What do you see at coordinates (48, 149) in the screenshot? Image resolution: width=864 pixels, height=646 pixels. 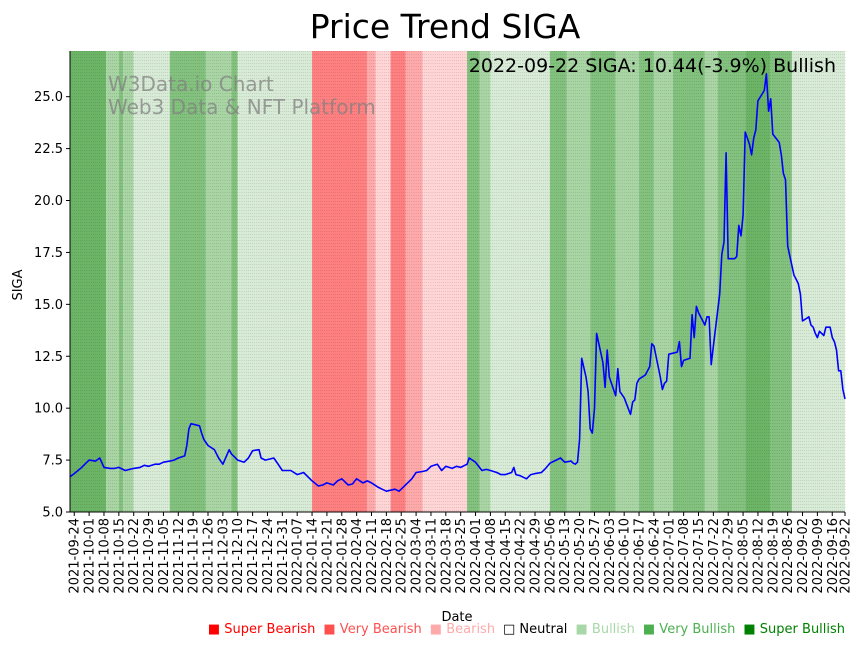 I see `y-tick-label: 22.5` at bounding box center [48, 149].